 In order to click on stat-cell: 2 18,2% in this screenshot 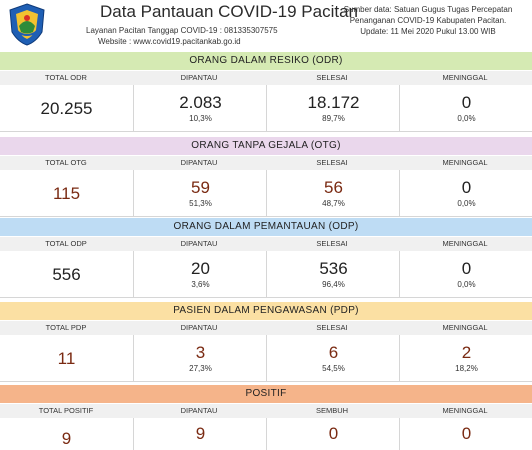, I will do `click(465, 358)`.